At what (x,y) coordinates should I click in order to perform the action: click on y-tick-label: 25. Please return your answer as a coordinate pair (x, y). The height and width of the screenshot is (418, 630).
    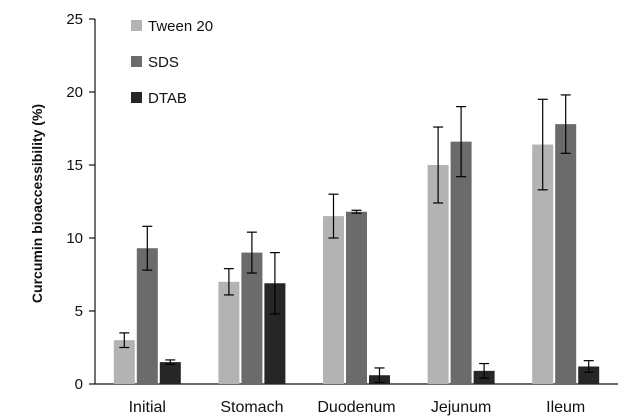
    Looking at the image, I should click on (74, 19).